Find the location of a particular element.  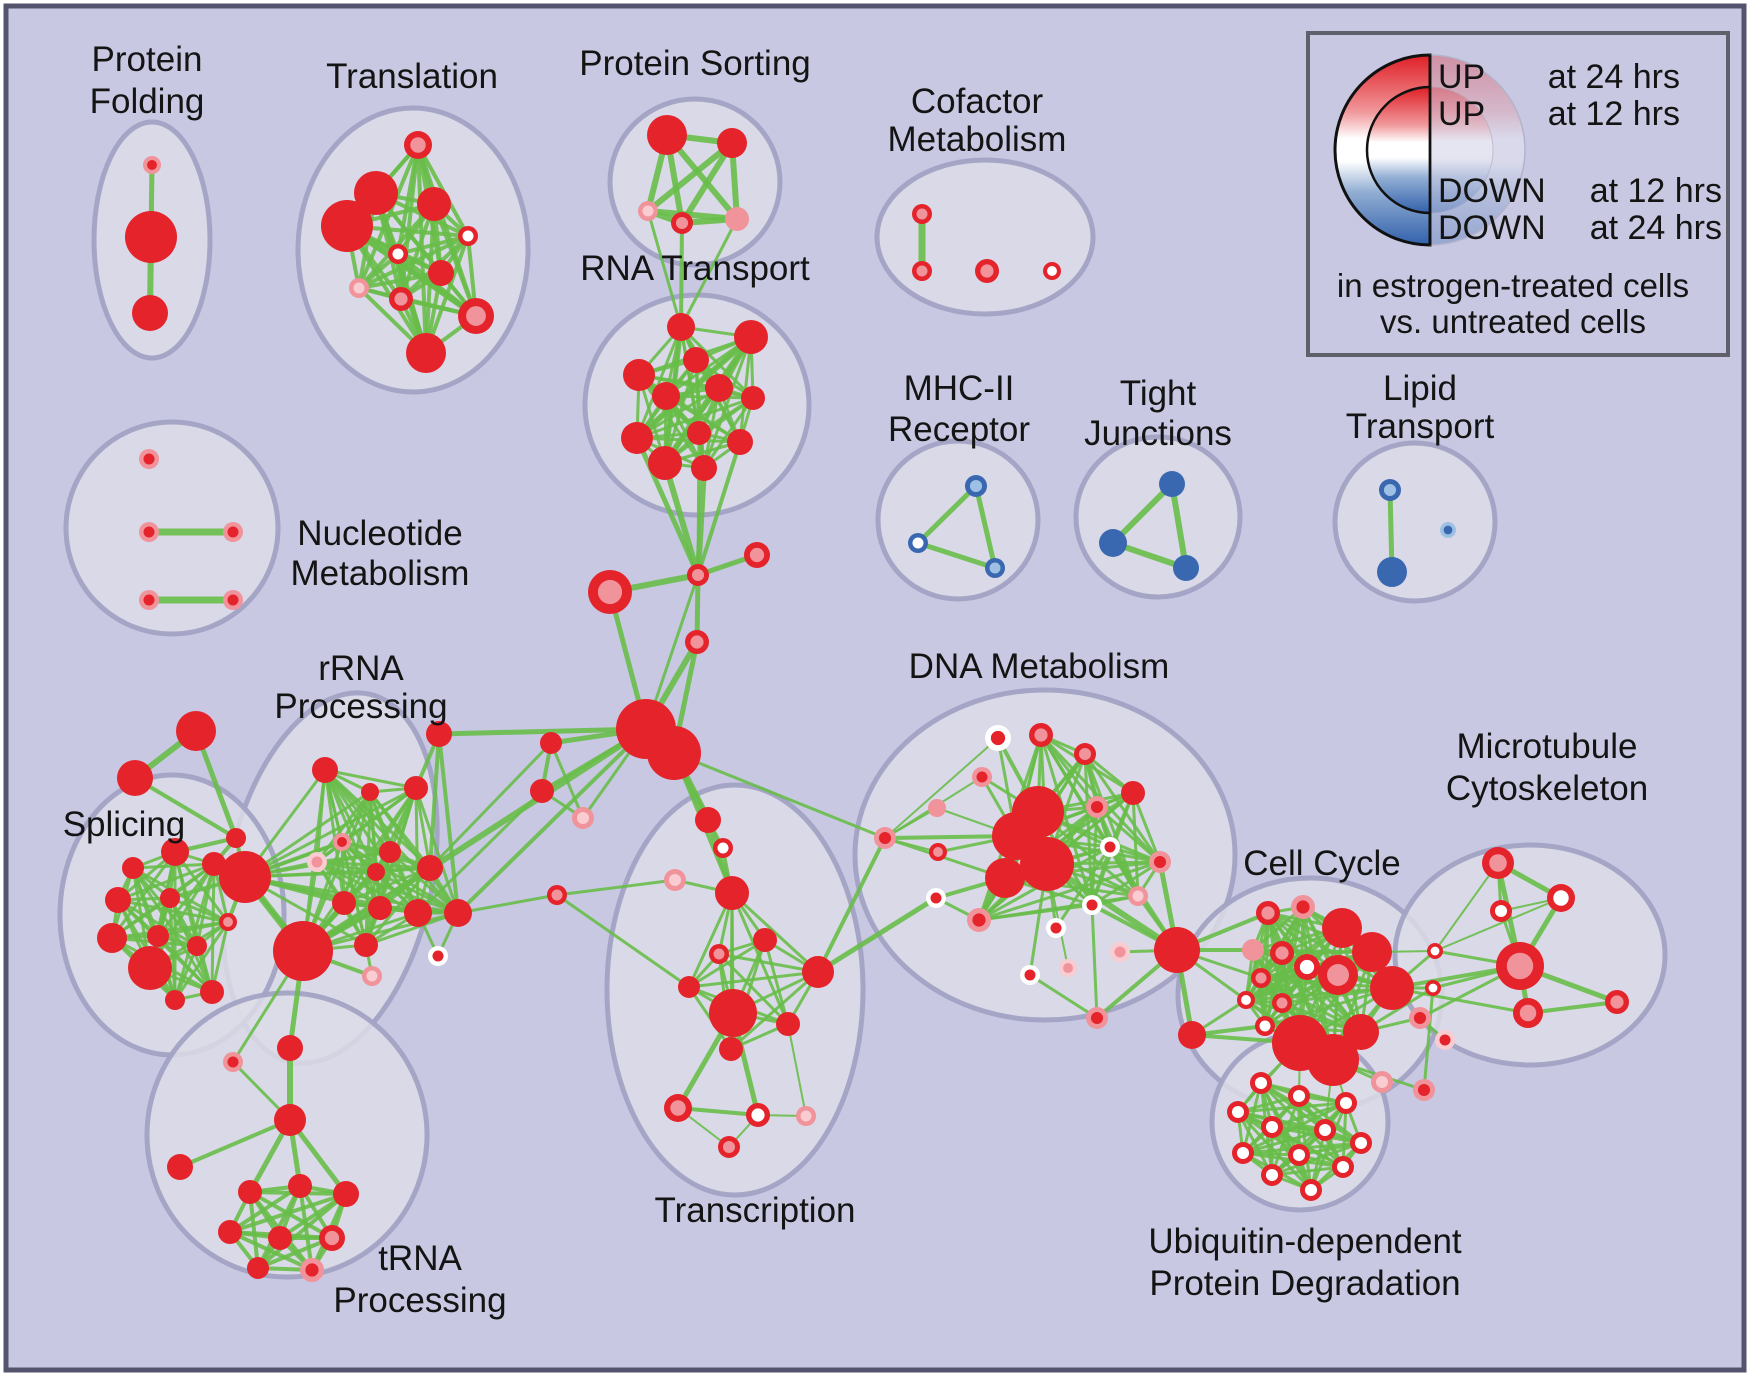

cluster-label-splicing: Splicing is located at coordinates (124, 824).